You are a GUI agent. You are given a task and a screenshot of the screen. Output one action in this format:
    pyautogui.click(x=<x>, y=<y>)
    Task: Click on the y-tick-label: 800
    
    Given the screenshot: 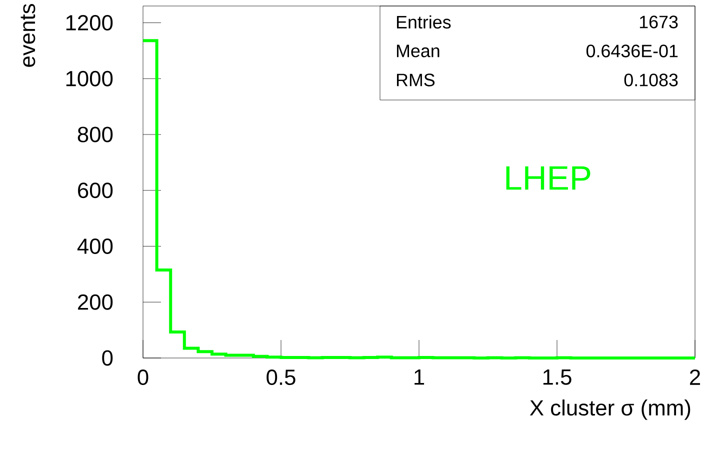 What is the action you would take?
    pyautogui.click(x=95, y=134)
    